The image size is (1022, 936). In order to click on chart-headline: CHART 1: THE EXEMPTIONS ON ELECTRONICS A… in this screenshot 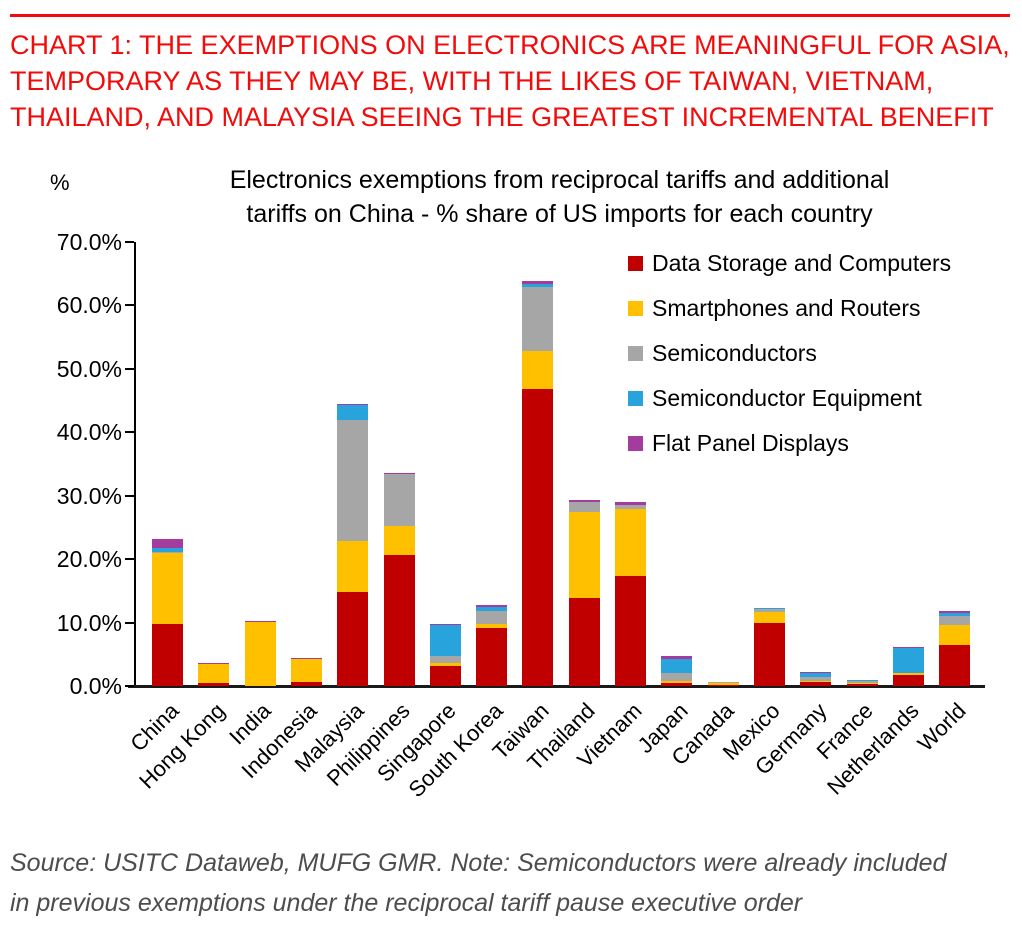, I will do `click(512, 81)`.